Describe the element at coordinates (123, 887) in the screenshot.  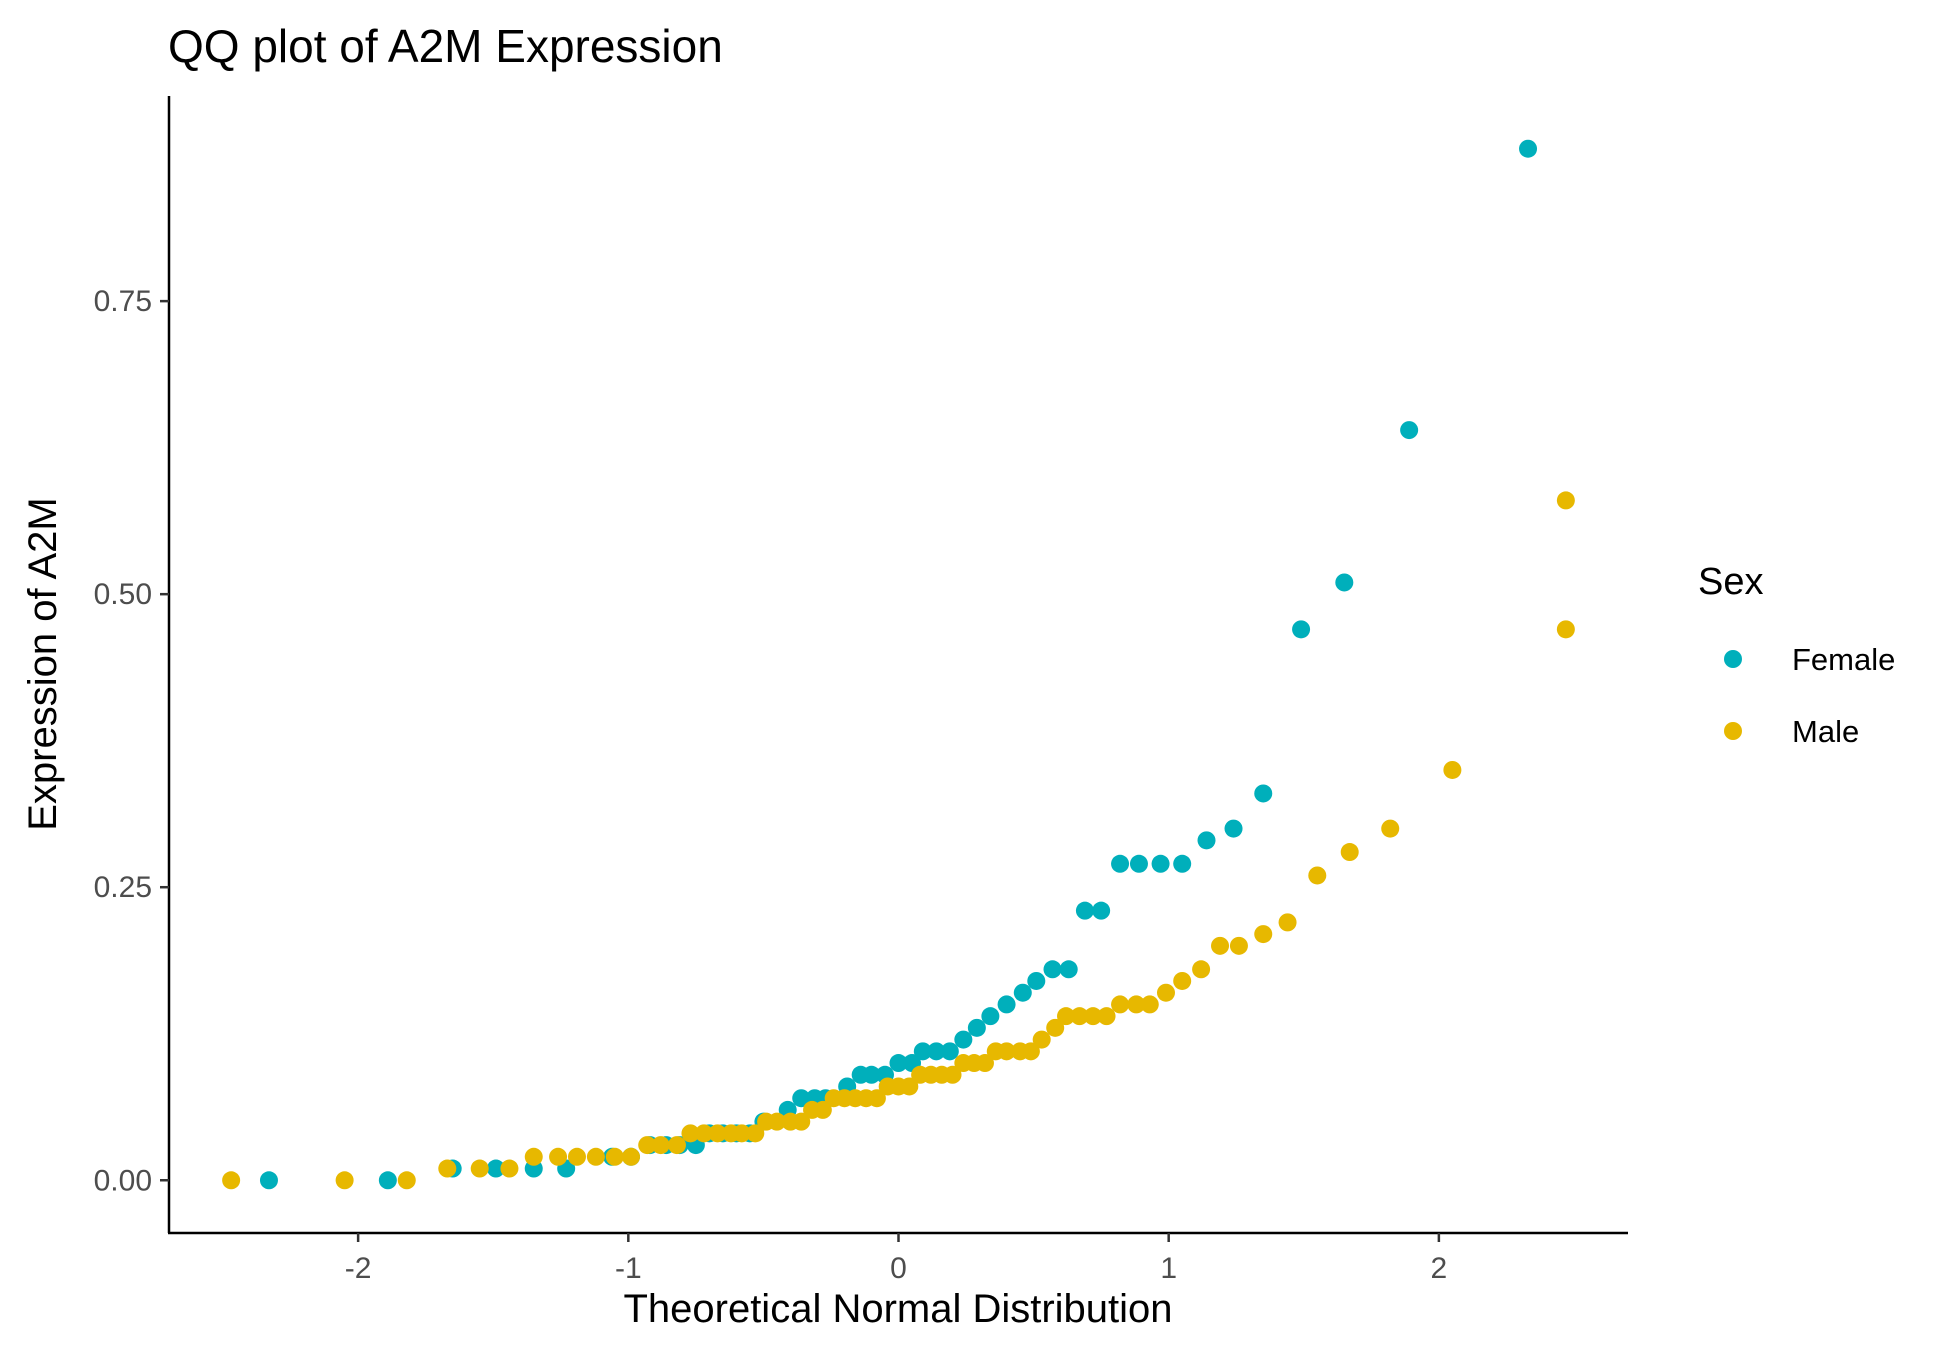
I see `y-tick-label: 0.25` at that location.